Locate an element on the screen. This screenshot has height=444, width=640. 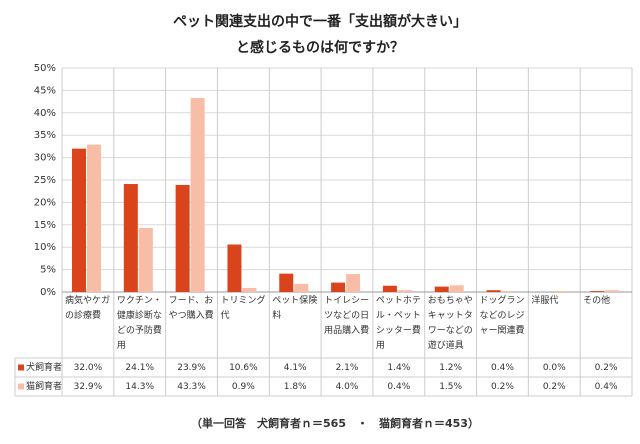
data-label: 4.0% is located at coordinates (347, 387).